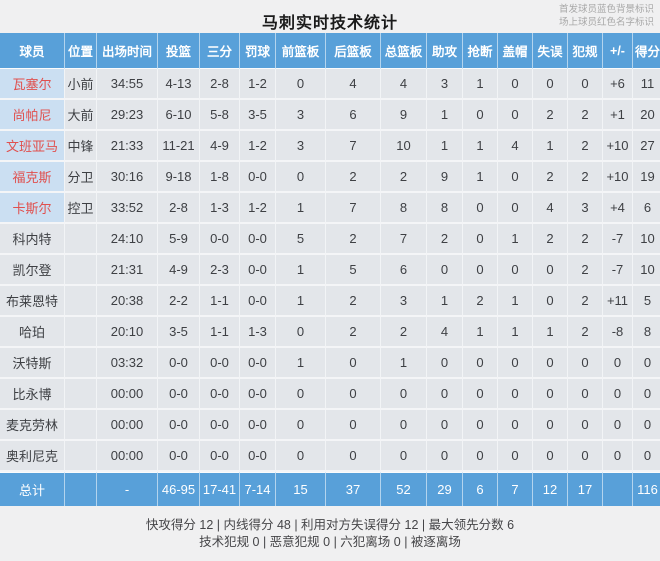 The height and width of the screenshot is (561, 660). I want to click on stat-cell: 4-13, so click(179, 84).